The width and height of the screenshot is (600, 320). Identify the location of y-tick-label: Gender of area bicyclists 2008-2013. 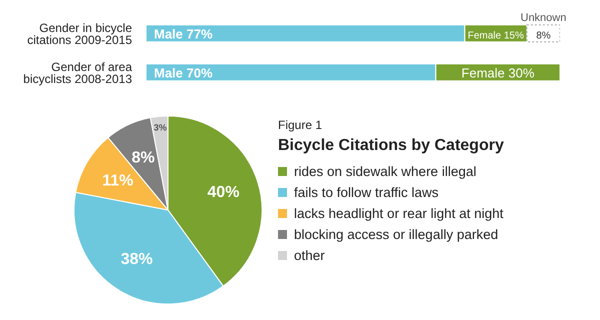
(77, 73).